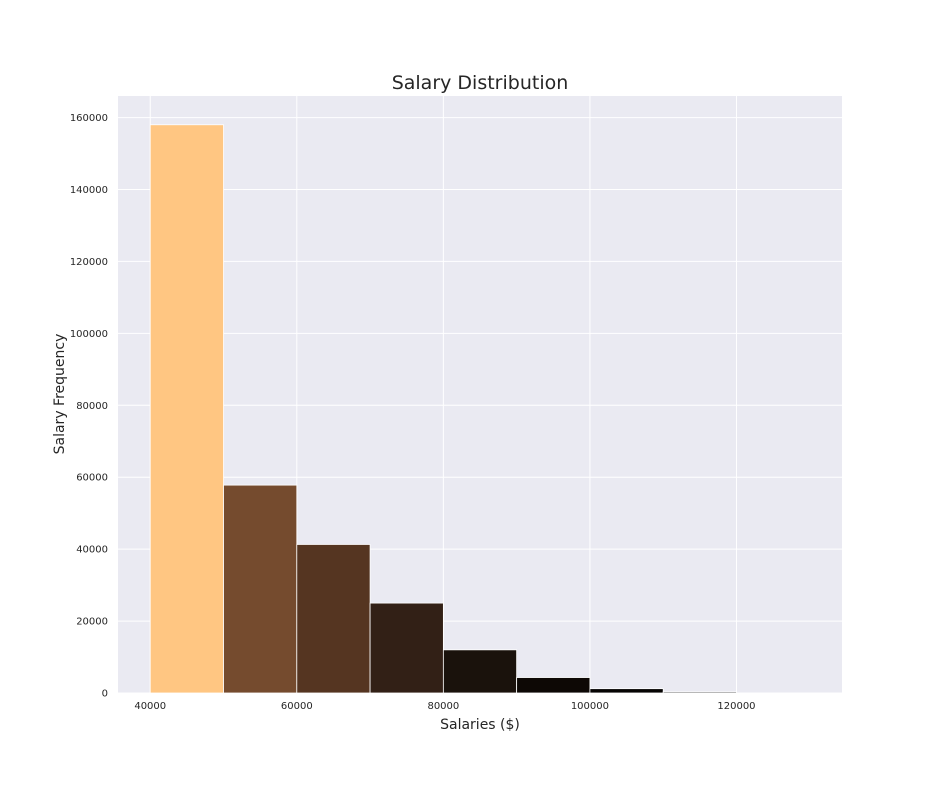  What do you see at coordinates (60, 394) in the screenshot?
I see `y-axis-title: Salary Frequency` at bounding box center [60, 394].